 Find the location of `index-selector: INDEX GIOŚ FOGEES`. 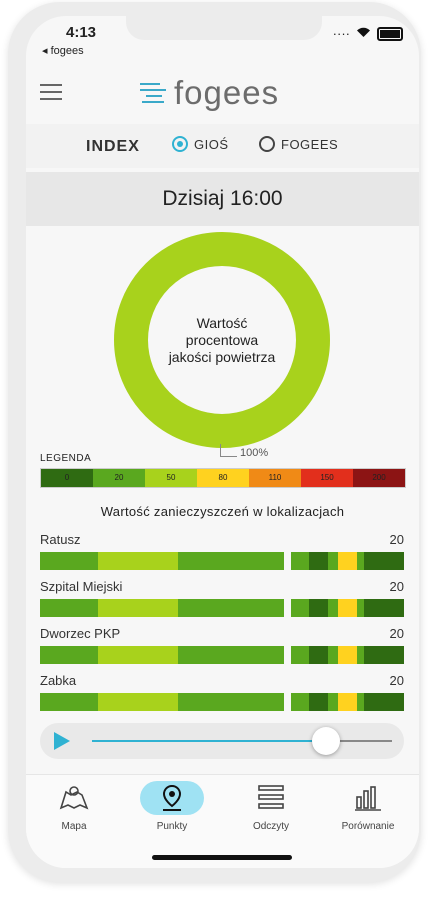

index-selector: INDEX GIOŚ FOGEES is located at coordinates (222, 146).